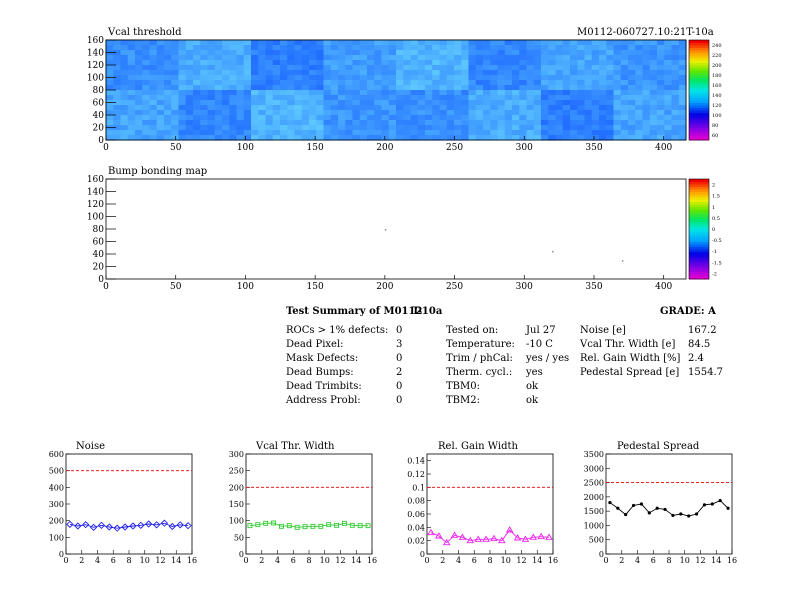 This screenshot has height=612, width=792. I want to click on data-point, so click(188, 526).